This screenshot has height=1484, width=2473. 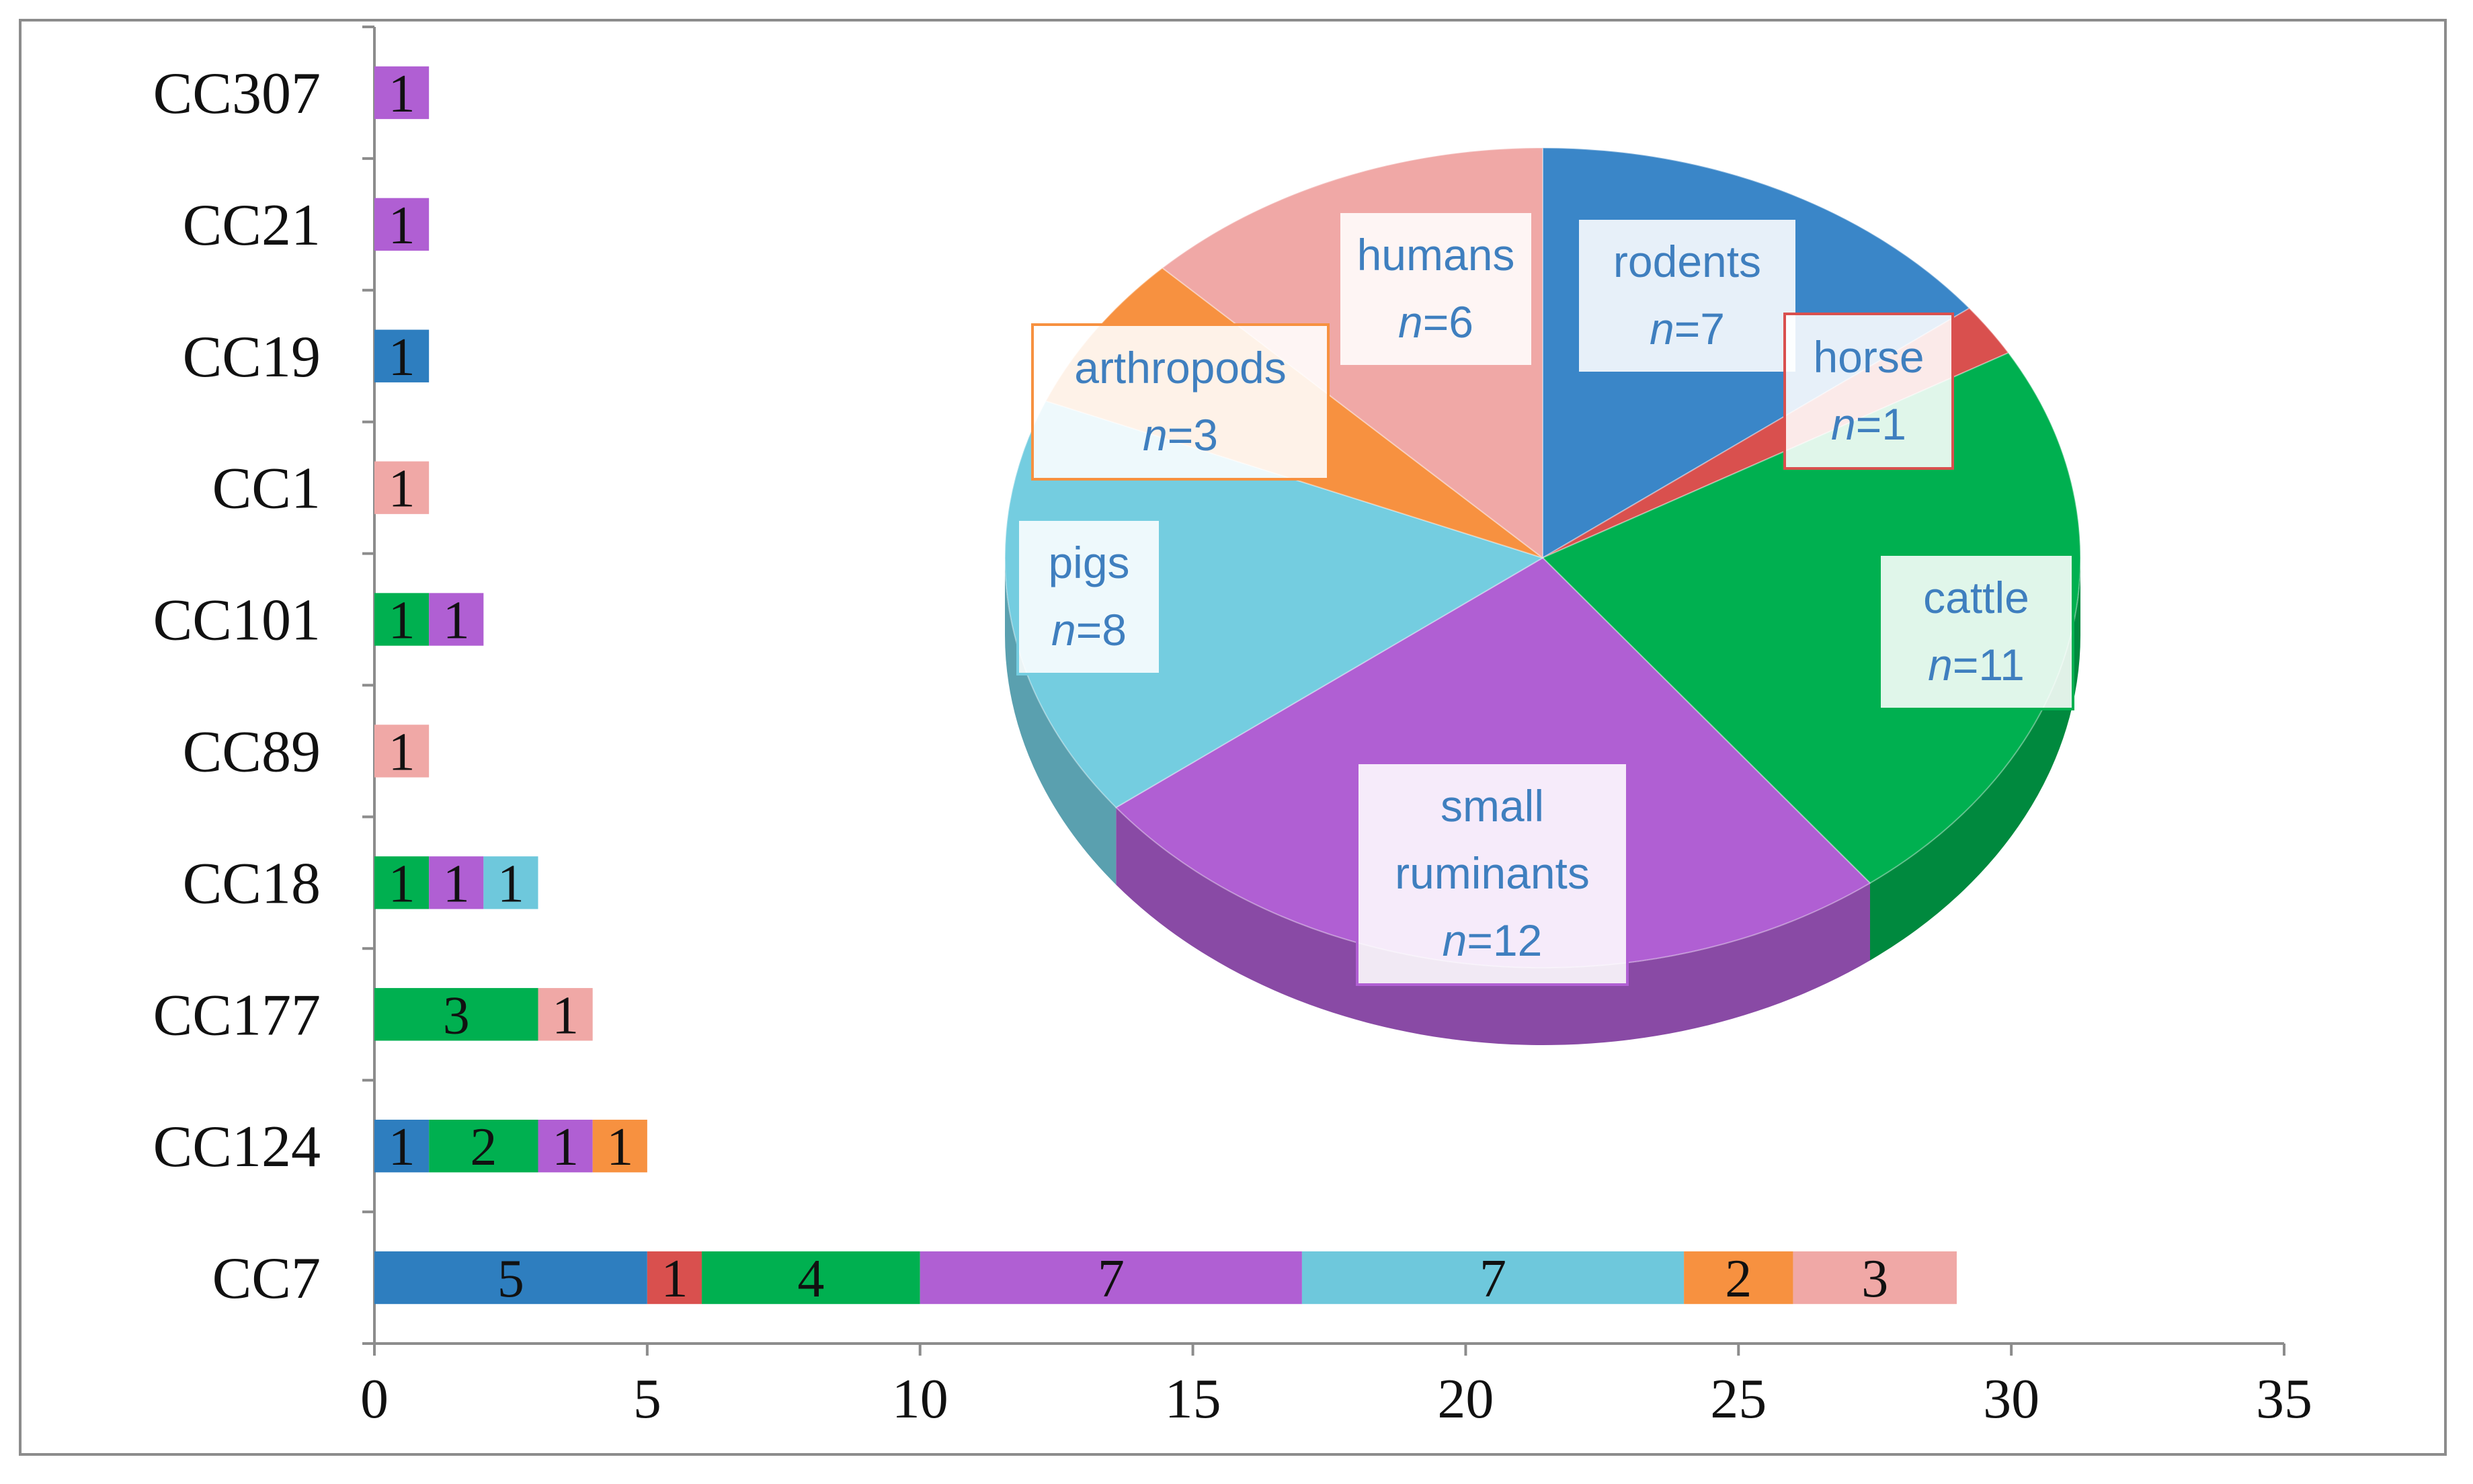 What do you see at coordinates (1687, 261) in the screenshot?
I see `pie-slice-label: rodents` at bounding box center [1687, 261].